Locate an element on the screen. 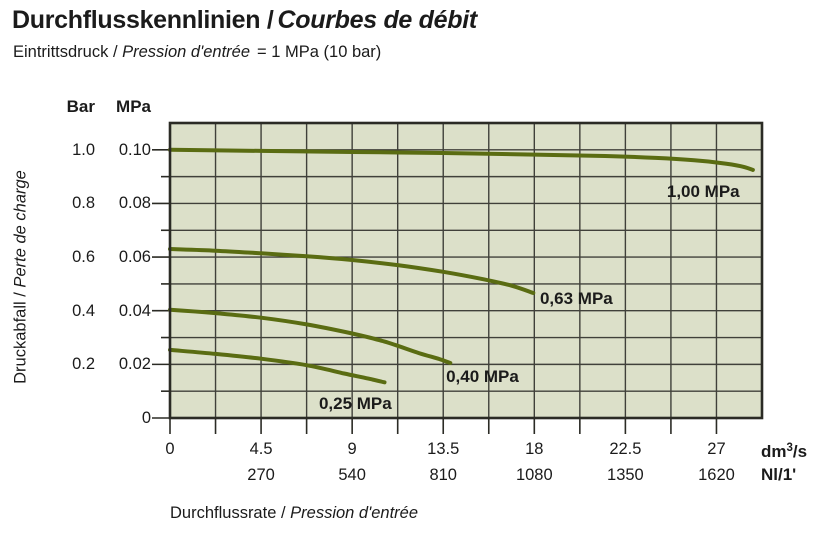  subtitle-french: Pression d'entrée is located at coordinates (186, 52).